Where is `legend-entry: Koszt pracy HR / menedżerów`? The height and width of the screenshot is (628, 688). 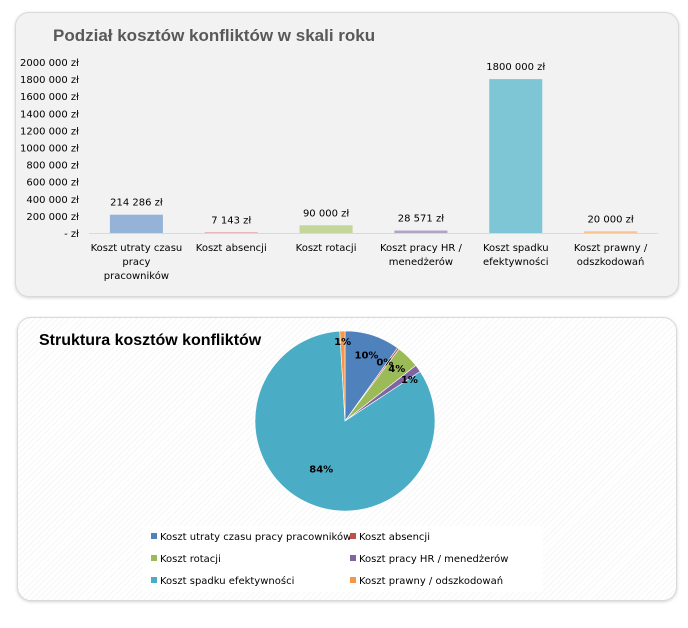
legend-entry: Koszt pracy HR / menedżerów is located at coordinates (433, 559).